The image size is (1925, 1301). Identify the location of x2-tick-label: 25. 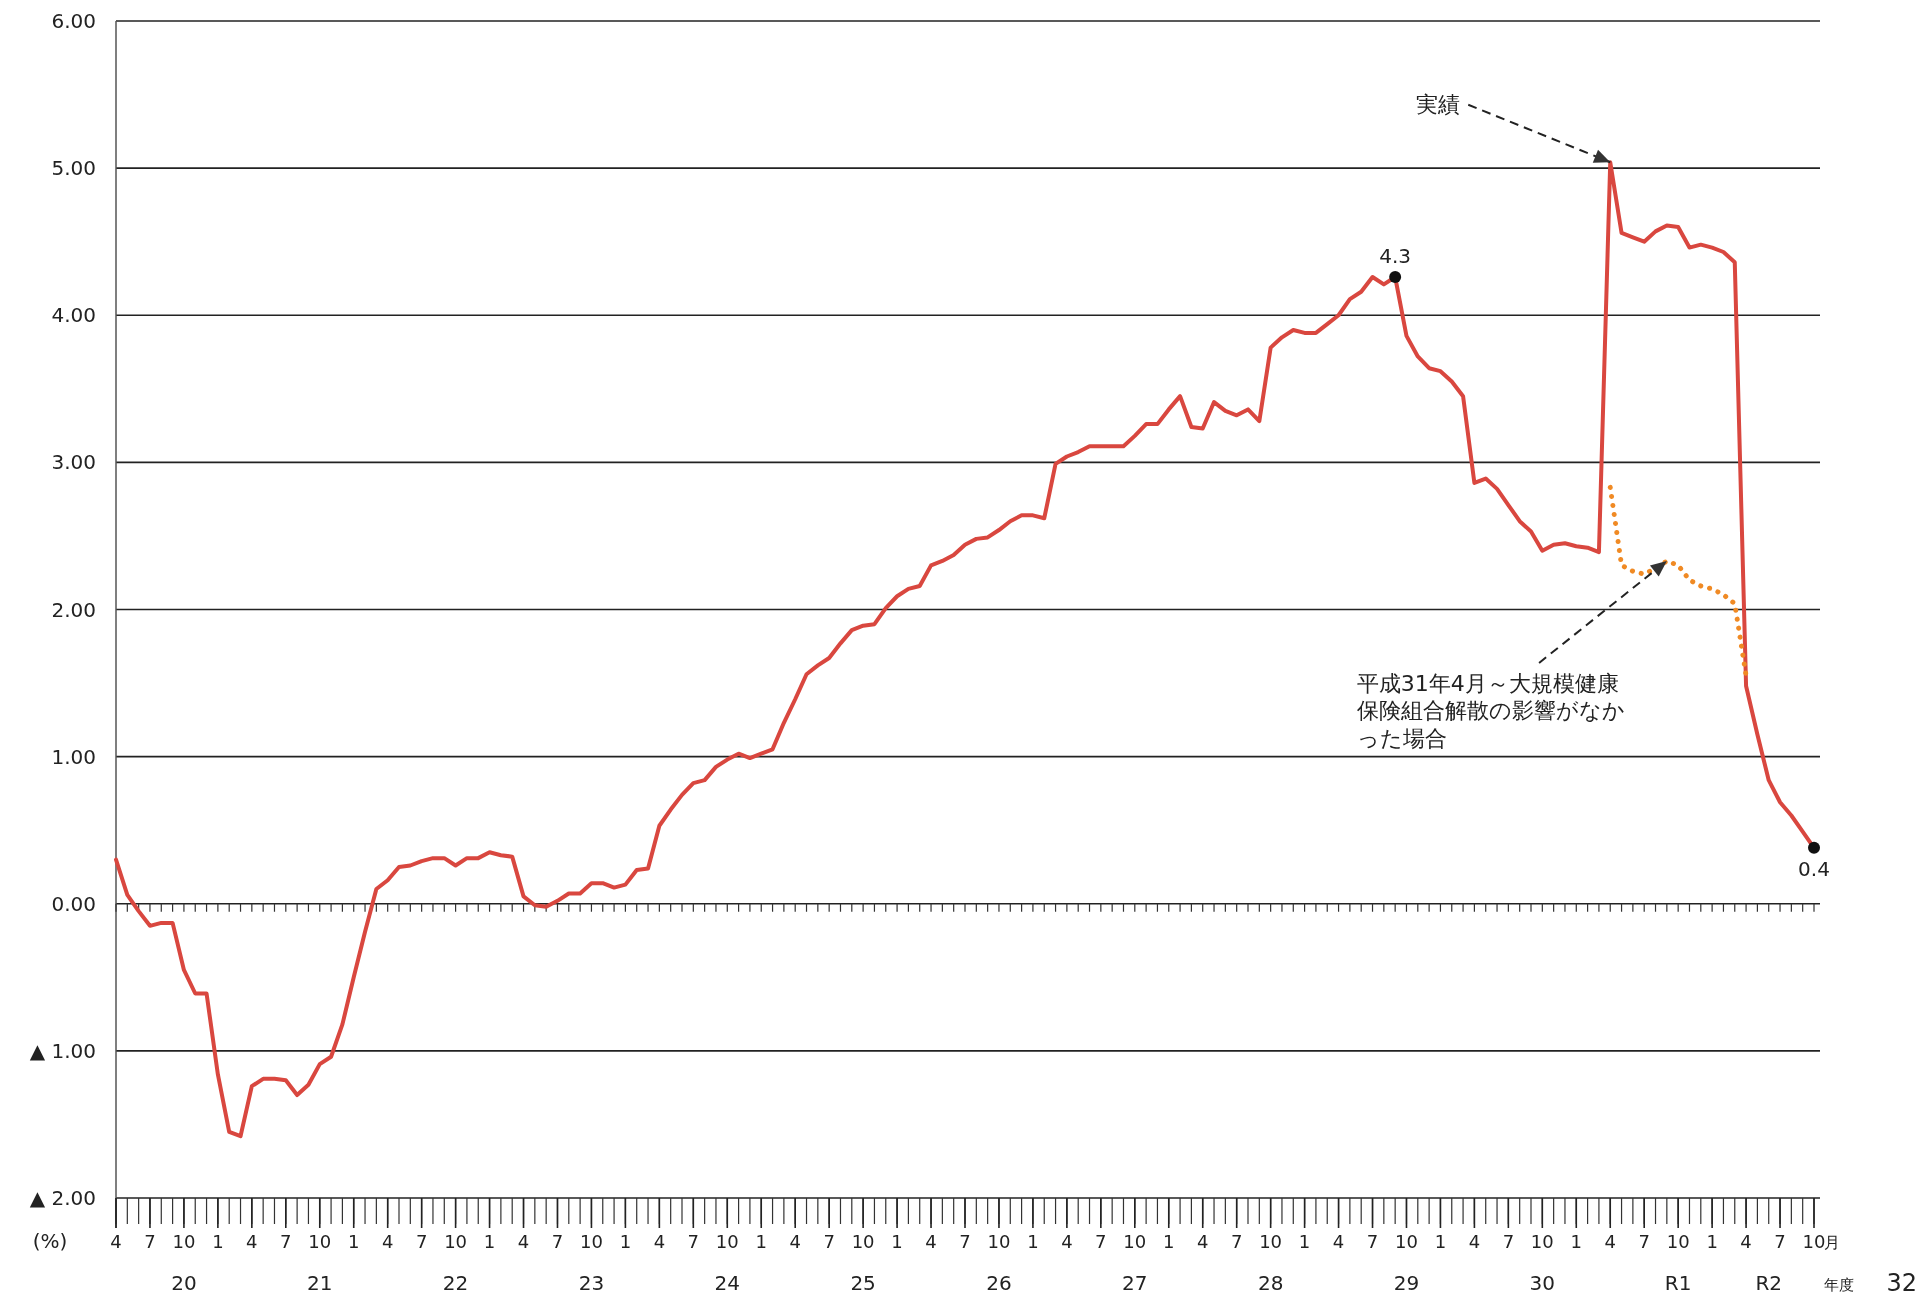
(863, 1283).